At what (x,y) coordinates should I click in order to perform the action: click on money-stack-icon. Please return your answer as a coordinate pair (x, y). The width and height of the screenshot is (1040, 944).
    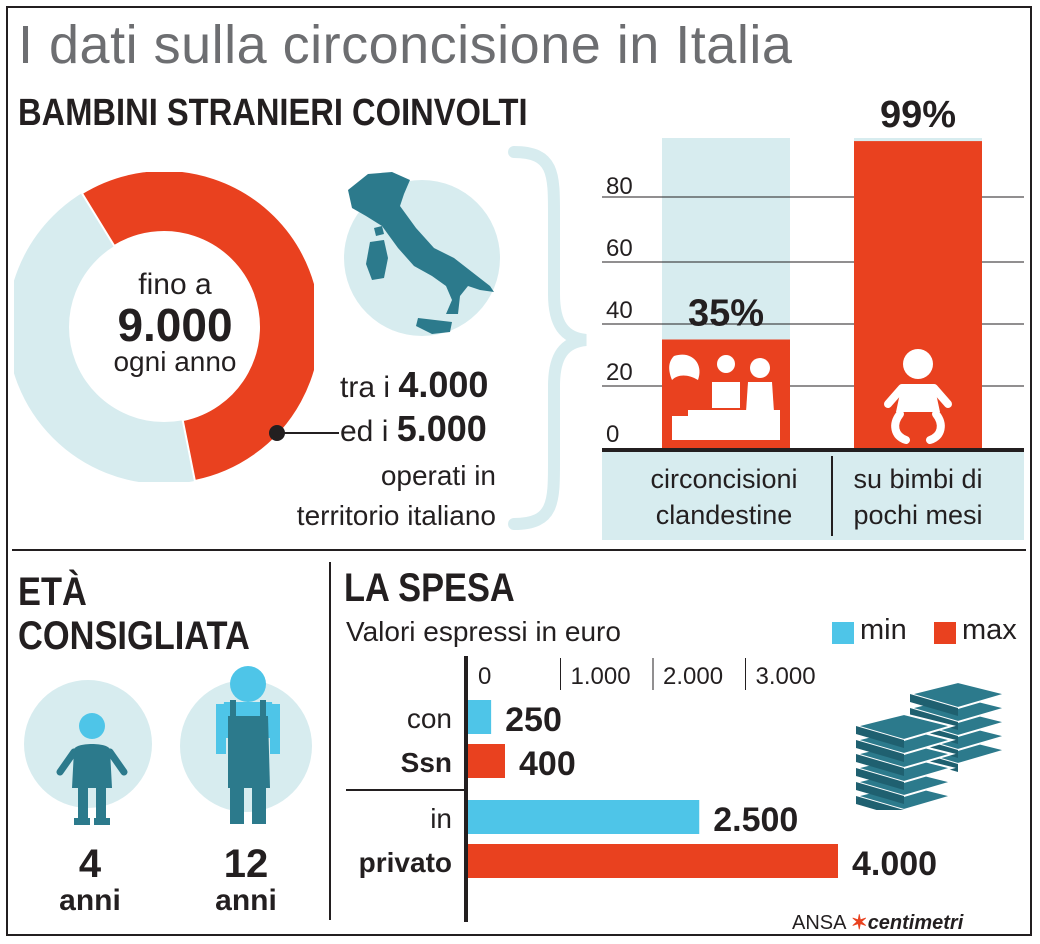
    Looking at the image, I should click on (931, 745).